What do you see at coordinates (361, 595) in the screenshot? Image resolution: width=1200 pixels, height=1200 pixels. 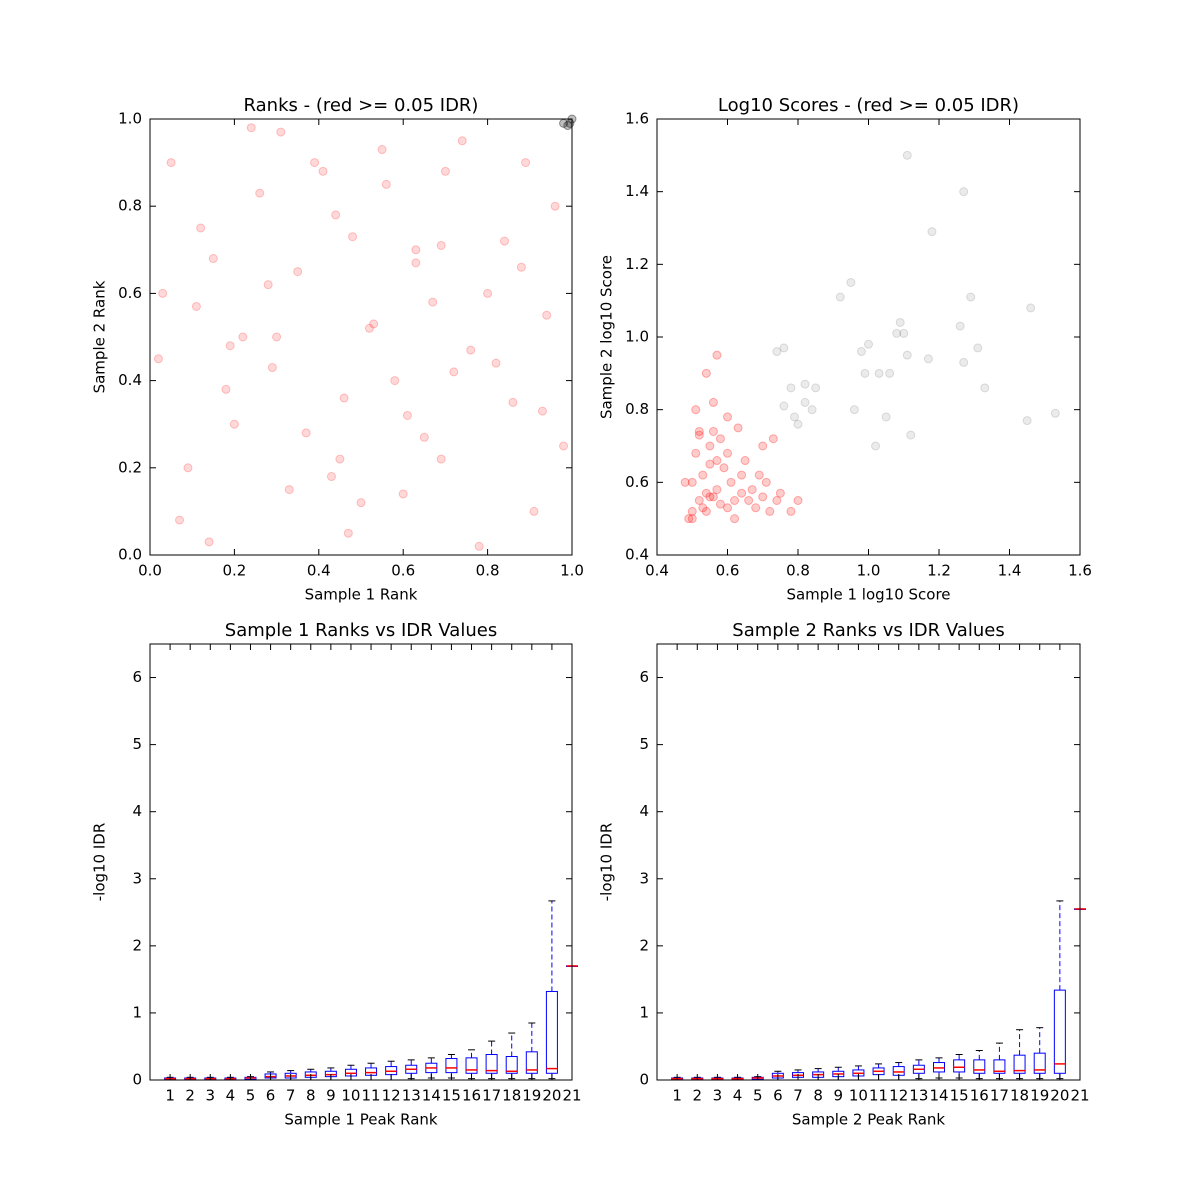 I see `x-axis-label: Sample 1 Rank` at bounding box center [361, 595].